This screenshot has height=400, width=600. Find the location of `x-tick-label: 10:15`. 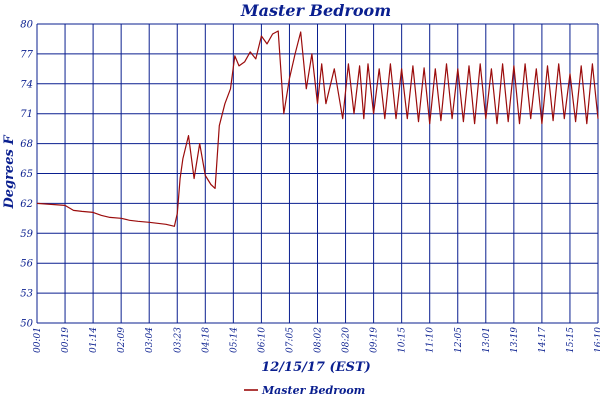

x-tick-label: 10:15 is located at coordinates (403, 340).